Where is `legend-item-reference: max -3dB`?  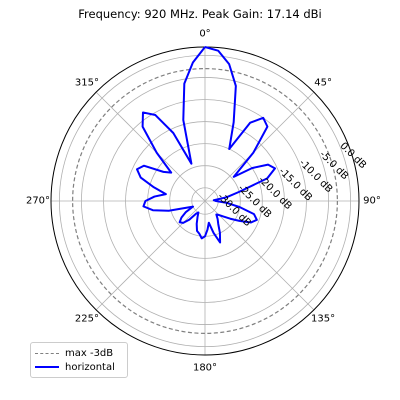 legend-item-reference: max -3dB is located at coordinates (74, 353).